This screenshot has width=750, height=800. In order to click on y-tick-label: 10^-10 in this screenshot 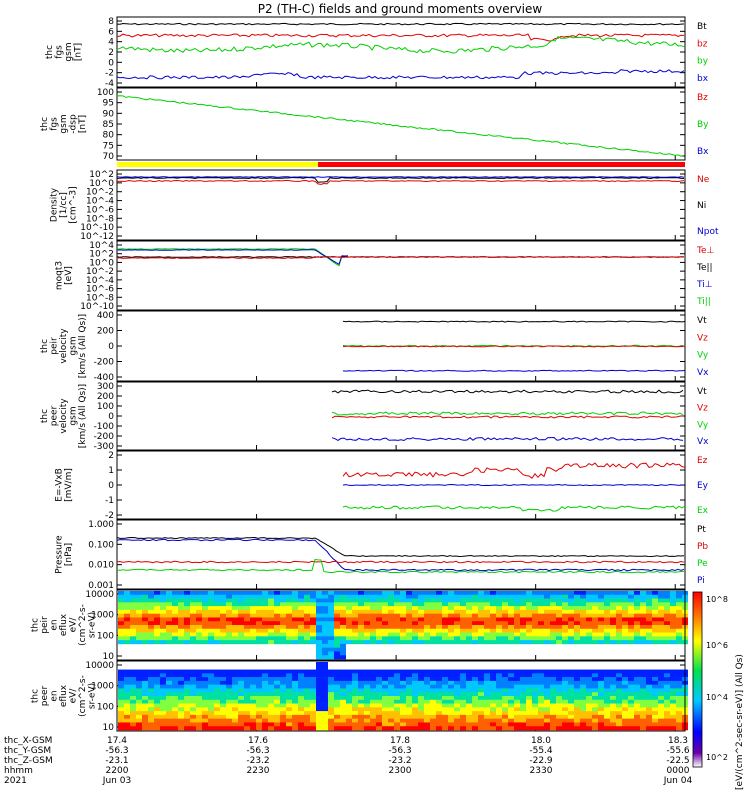, I will do `click(97, 307)`.